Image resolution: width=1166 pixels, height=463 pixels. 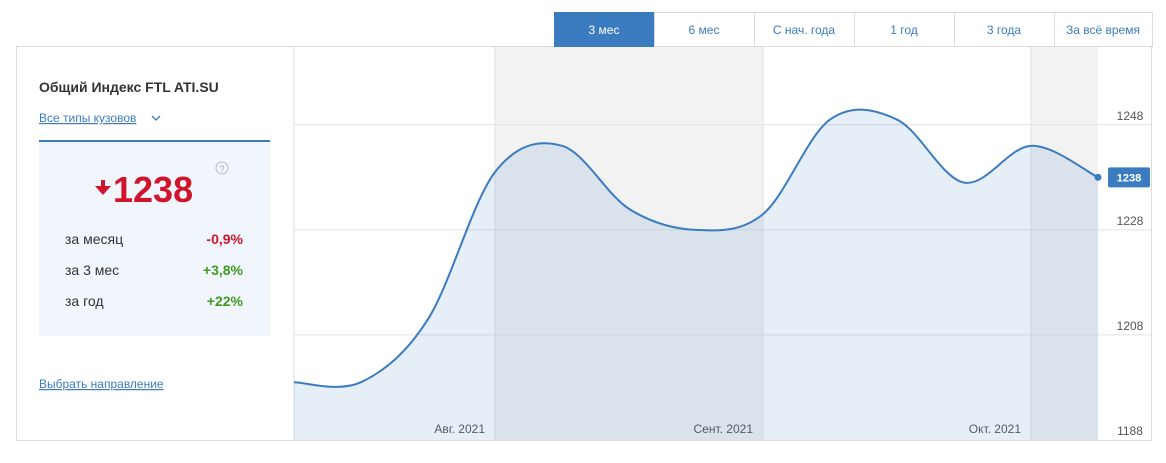 What do you see at coordinates (995, 429) in the screenshot?
I see `x-tick-label: Окт. 2021` at bounding box center [995, 429].